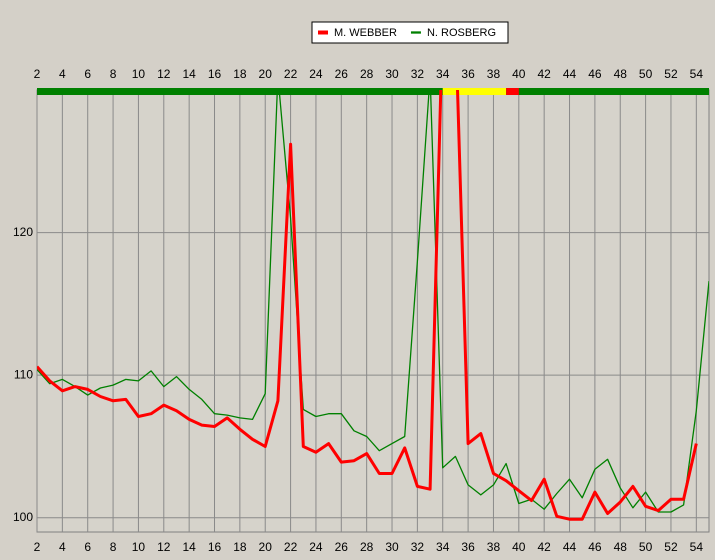 This screenshot has width=715, height=560. What do you see at coordinates (291, 547) in the screenshot?
I see `x-tick-label-bottom: 22` at bounding box center [291, 547].